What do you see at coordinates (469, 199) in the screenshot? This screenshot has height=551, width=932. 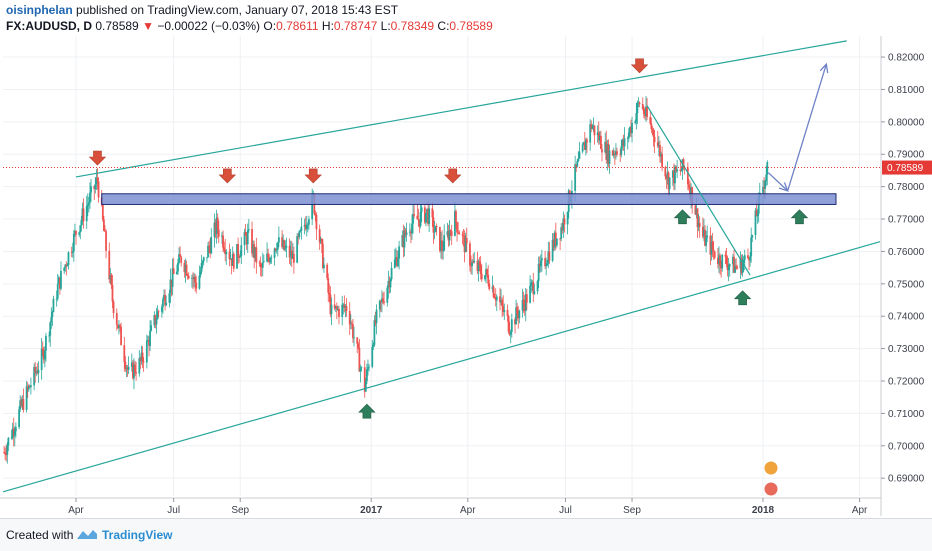 I see `resistance-zone` at bounding box center [469, 199].